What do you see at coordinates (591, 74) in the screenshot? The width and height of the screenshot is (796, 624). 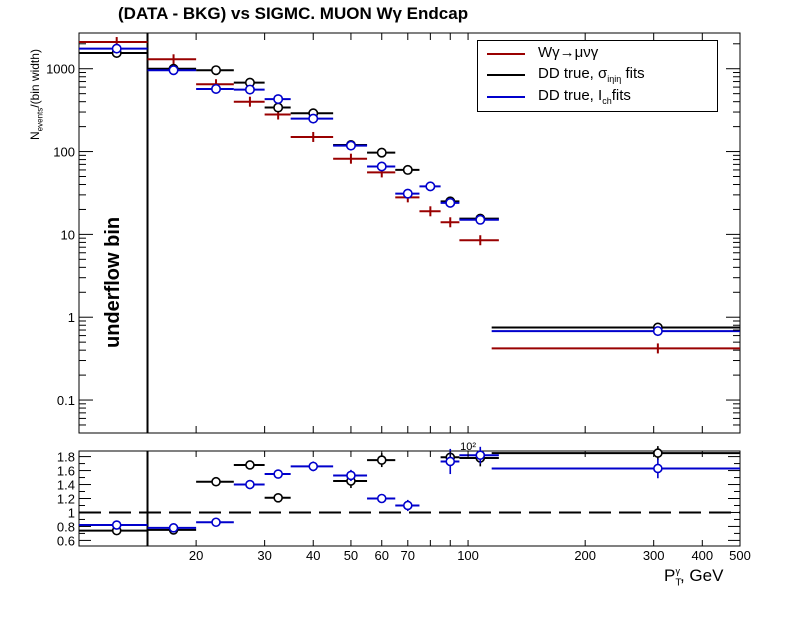 I see `legend-label: DD true, σiηiη fits` at bounding box center [591, 74].